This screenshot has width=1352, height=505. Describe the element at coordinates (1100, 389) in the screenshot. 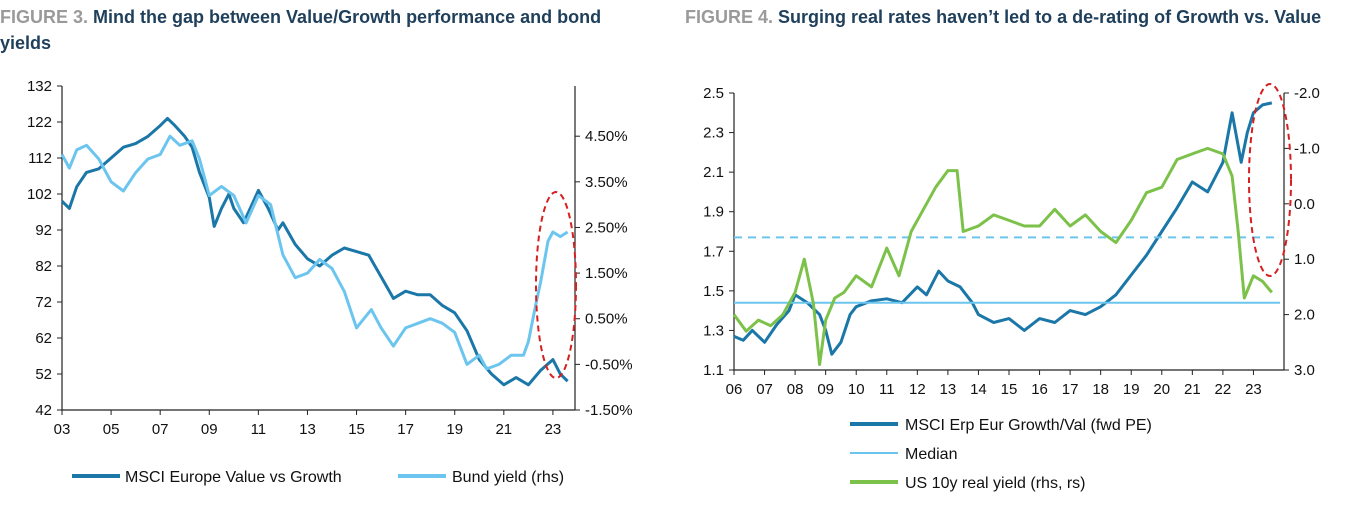

I see `x-tick-label: 18` at that location.